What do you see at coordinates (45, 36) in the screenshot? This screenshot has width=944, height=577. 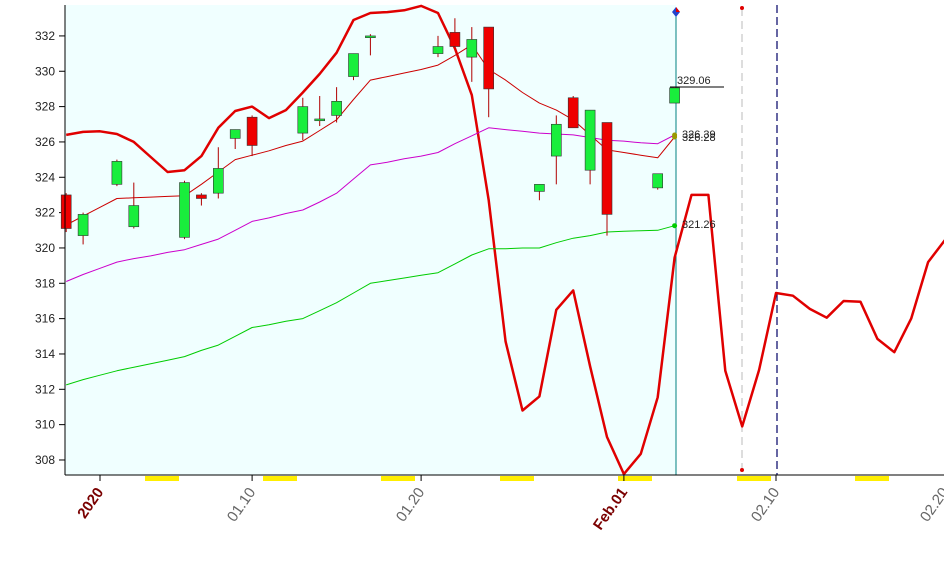 I see `y-tick-label: 332` at bounding box center [45, 36].